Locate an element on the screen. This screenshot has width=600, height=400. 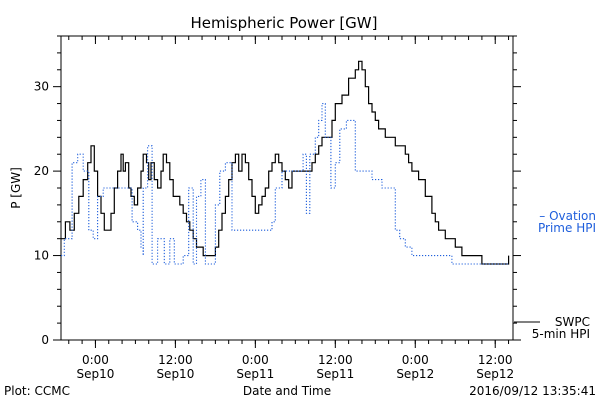
footer-timestamp: 2016/09/12 13:35:41 is located at coordinates (532, 391).